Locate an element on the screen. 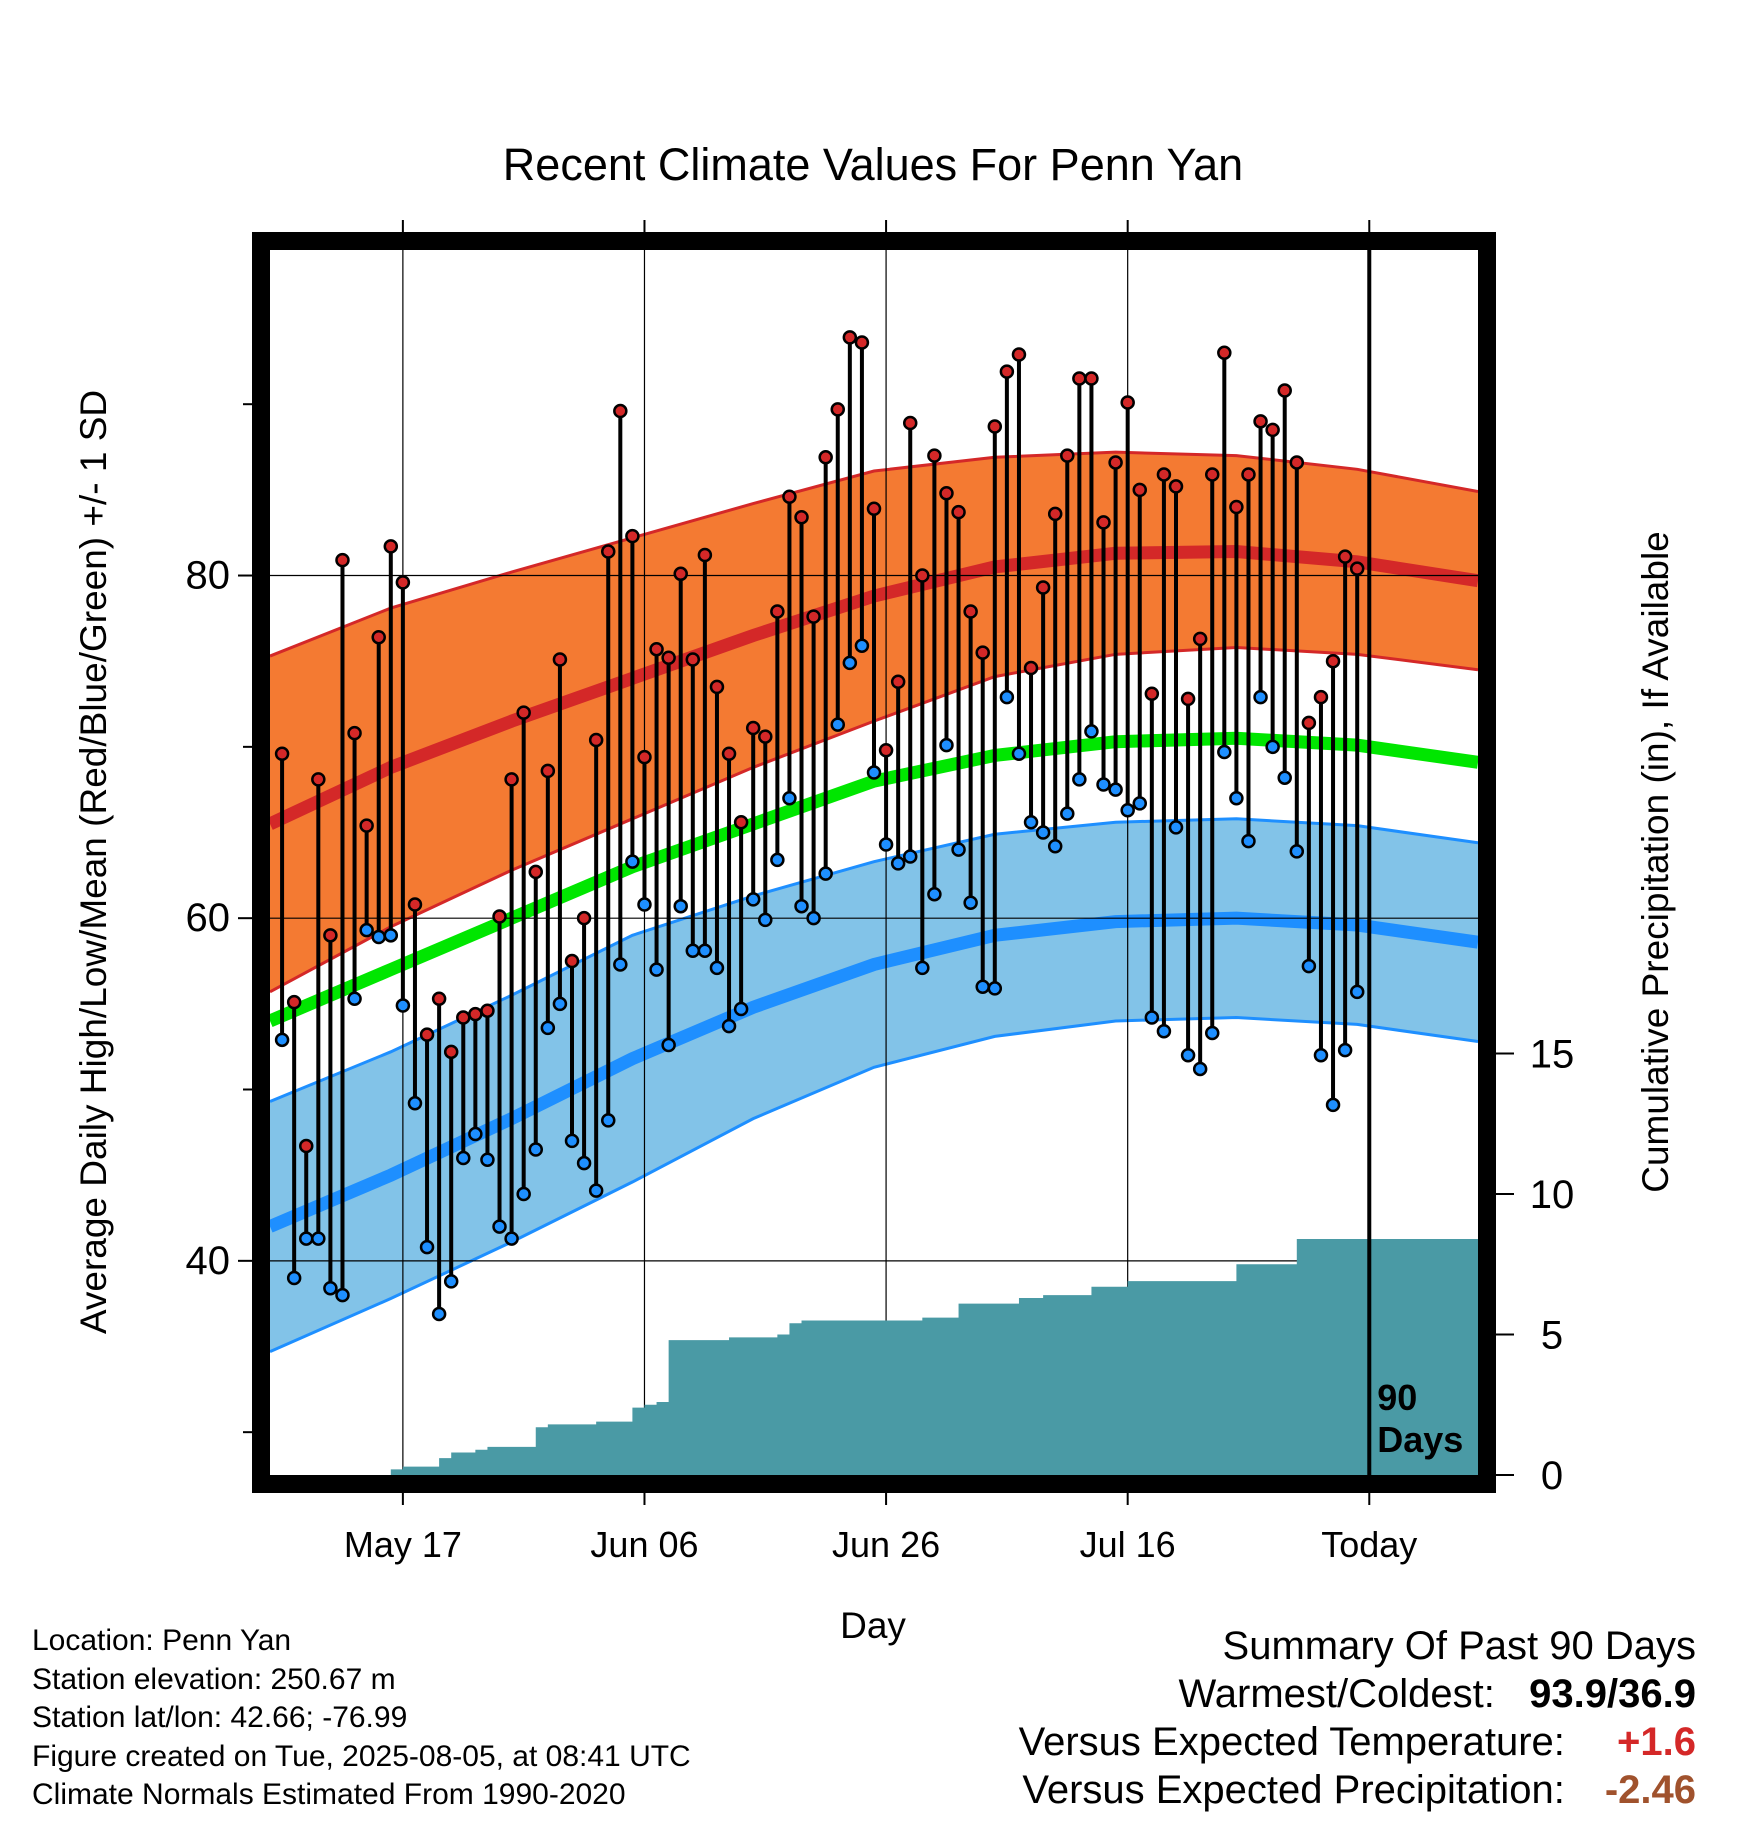 This screenshot has width=1748, height=1828. summary-warm-cold-row: Warmest/Coldest: 93.9/36.9 is located at coordinates (1358, 1694).